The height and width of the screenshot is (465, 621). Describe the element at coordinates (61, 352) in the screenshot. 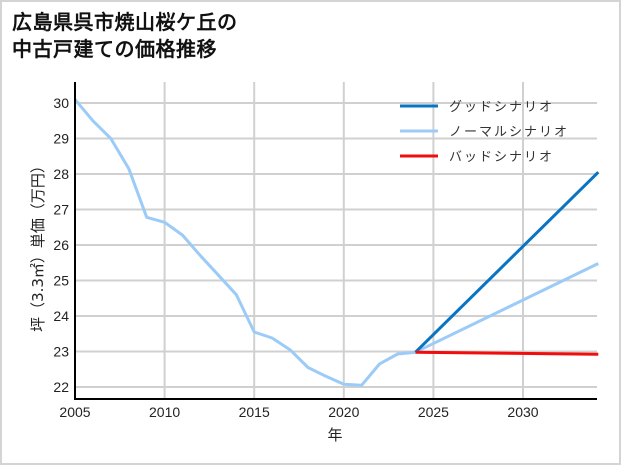

I see `y-tick-label: 23` at that location.